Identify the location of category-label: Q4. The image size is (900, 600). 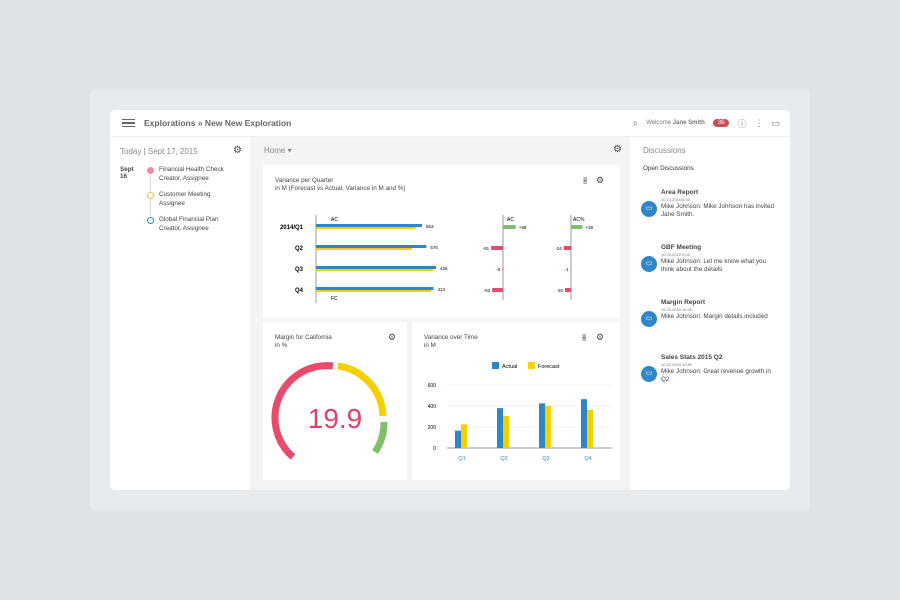
(299, 291).